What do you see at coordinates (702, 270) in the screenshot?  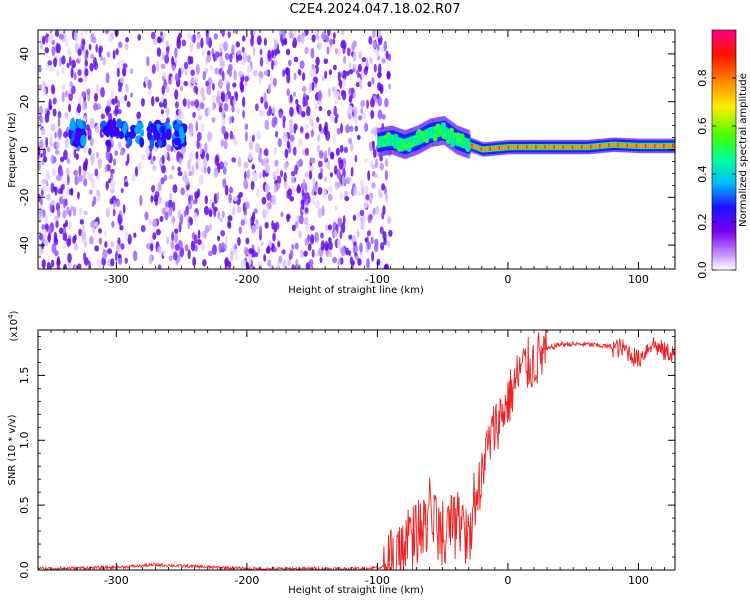 I see `colorbar-tick-label: 0.0` at bounding box center [702, 270].